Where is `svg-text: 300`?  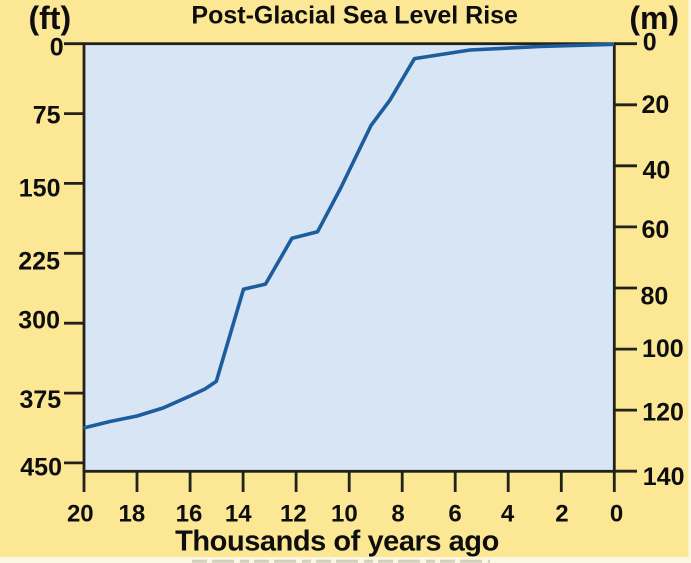 svg-text: 300 is located at coordinates (39, 320).